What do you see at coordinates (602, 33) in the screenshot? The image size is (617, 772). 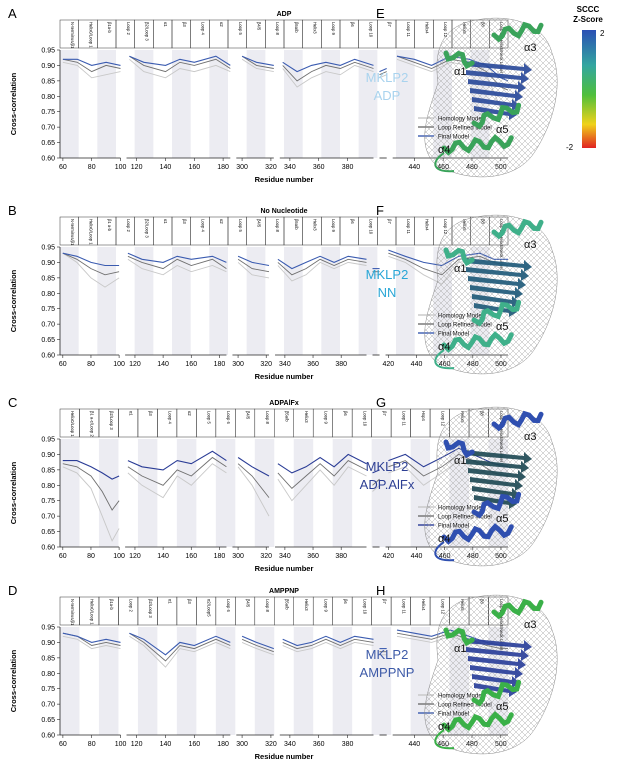 I see `colorbar-max-label: 2` at bounding box center [602, 33].